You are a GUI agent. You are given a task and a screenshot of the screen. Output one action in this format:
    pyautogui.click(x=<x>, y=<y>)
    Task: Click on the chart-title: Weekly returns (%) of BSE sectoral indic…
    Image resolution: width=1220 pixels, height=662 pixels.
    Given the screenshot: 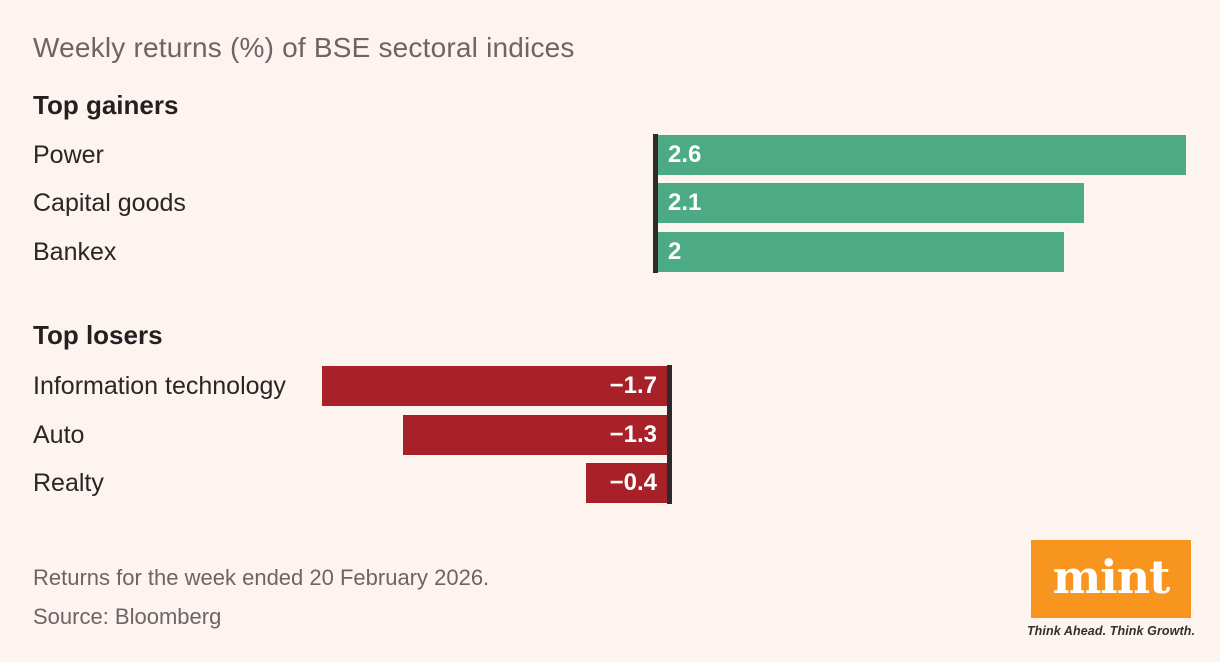 What is the action you would take?
    pyautogui.click(x=304, y=47)
    